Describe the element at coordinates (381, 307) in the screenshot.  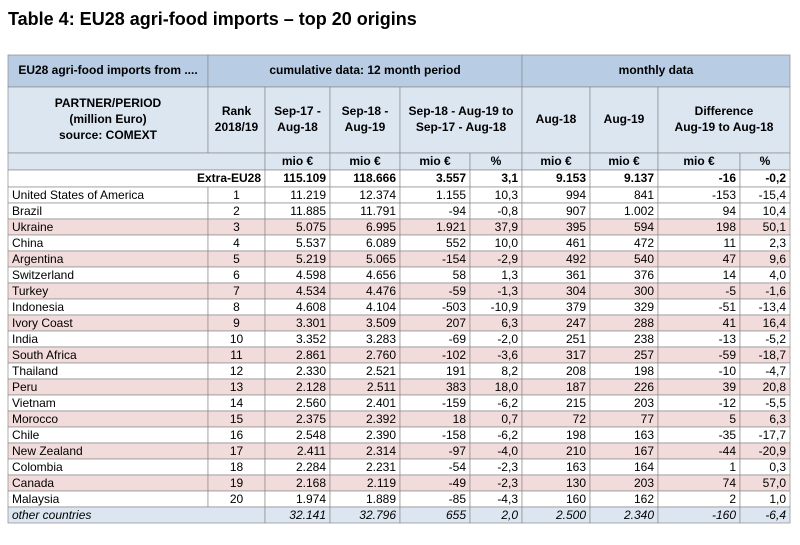
I see `cell-value: 4.104` at that location.